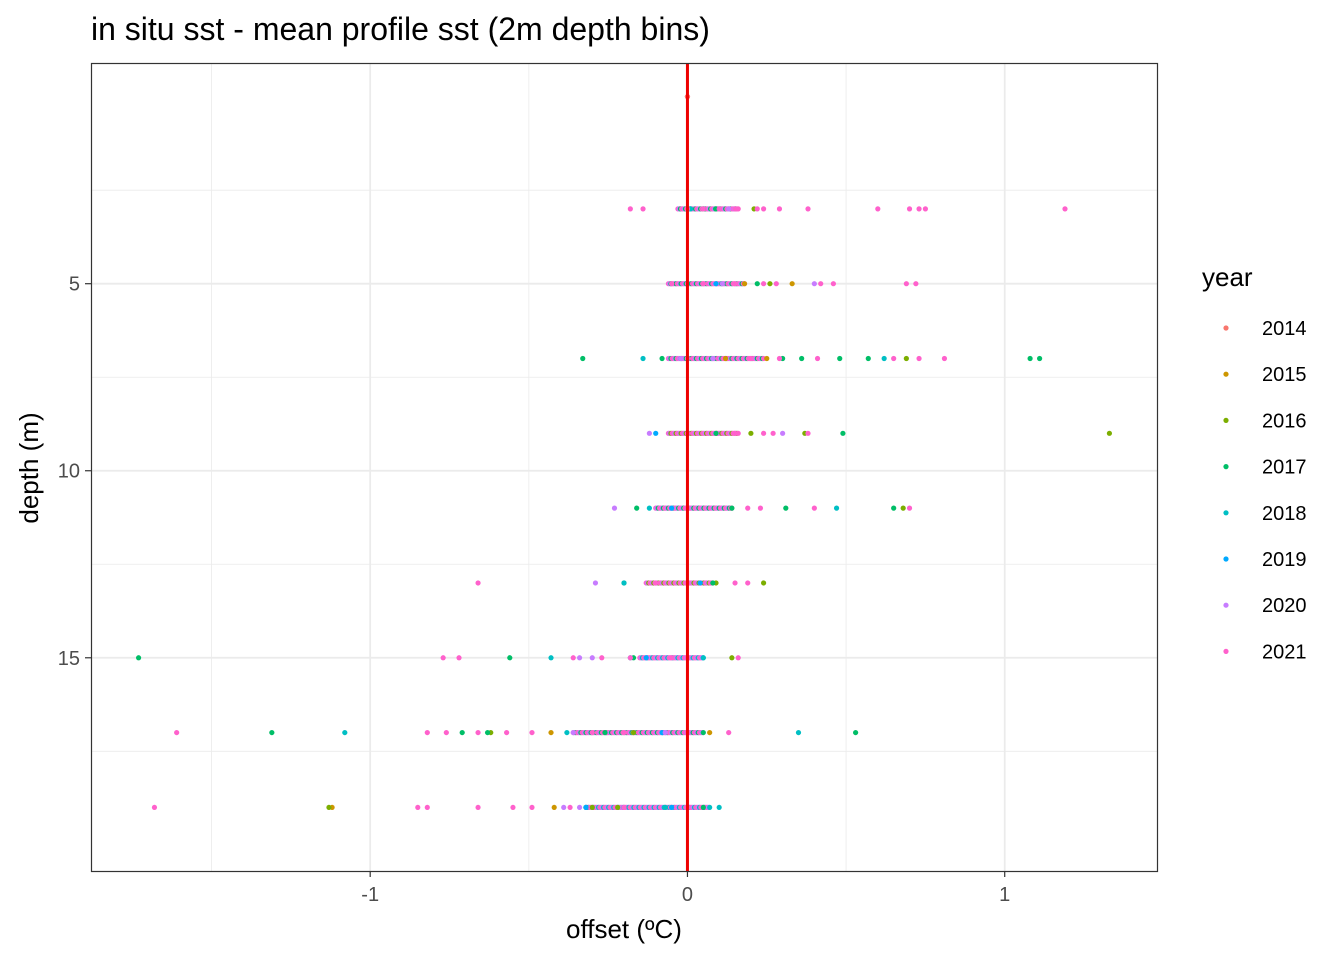  What do you see at coordinates (1284, 560) in the screenshot?
I see `legend-label-2019: 2019` at bounding box center [1284, 560].